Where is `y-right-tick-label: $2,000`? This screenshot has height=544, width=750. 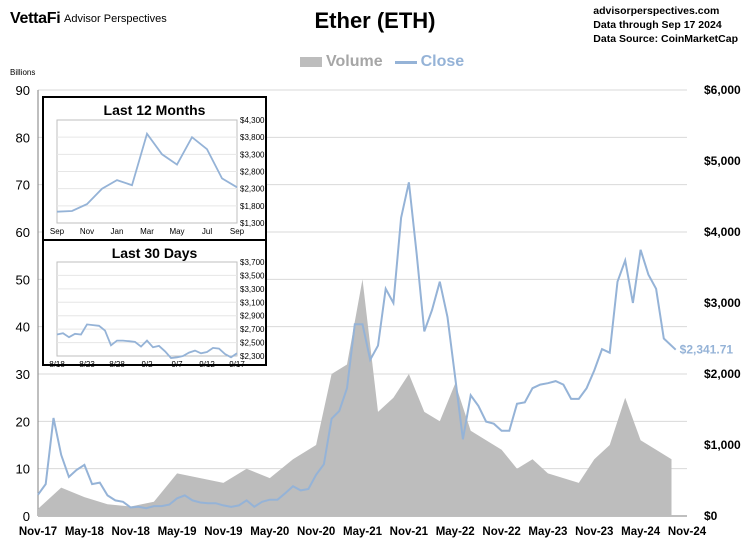 y-right-tick-label: $2,000 is located at coordinates (722, 374).